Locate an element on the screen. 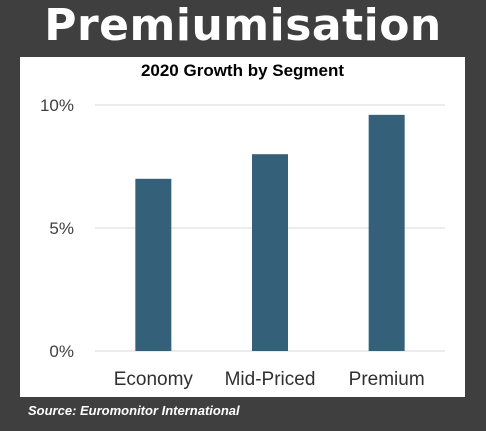 The image size is (486, 431). x-tick-label: Economy is located at coordinates (154, 379).